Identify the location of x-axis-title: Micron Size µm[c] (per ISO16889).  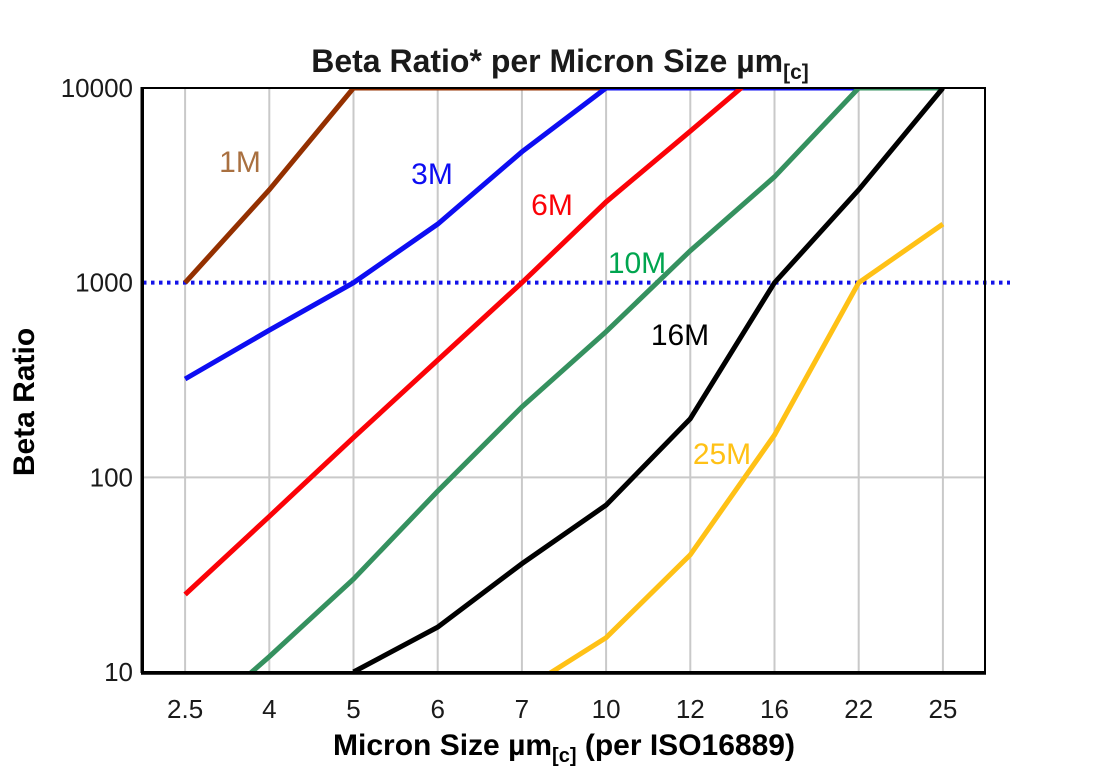
(564, 748).